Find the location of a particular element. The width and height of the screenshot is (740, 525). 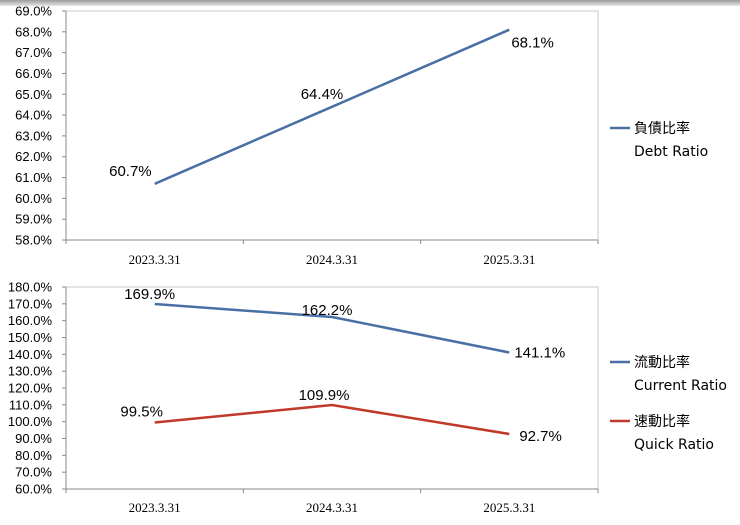

y-tick-label: 170.0% is located at coordinates (30, 303).